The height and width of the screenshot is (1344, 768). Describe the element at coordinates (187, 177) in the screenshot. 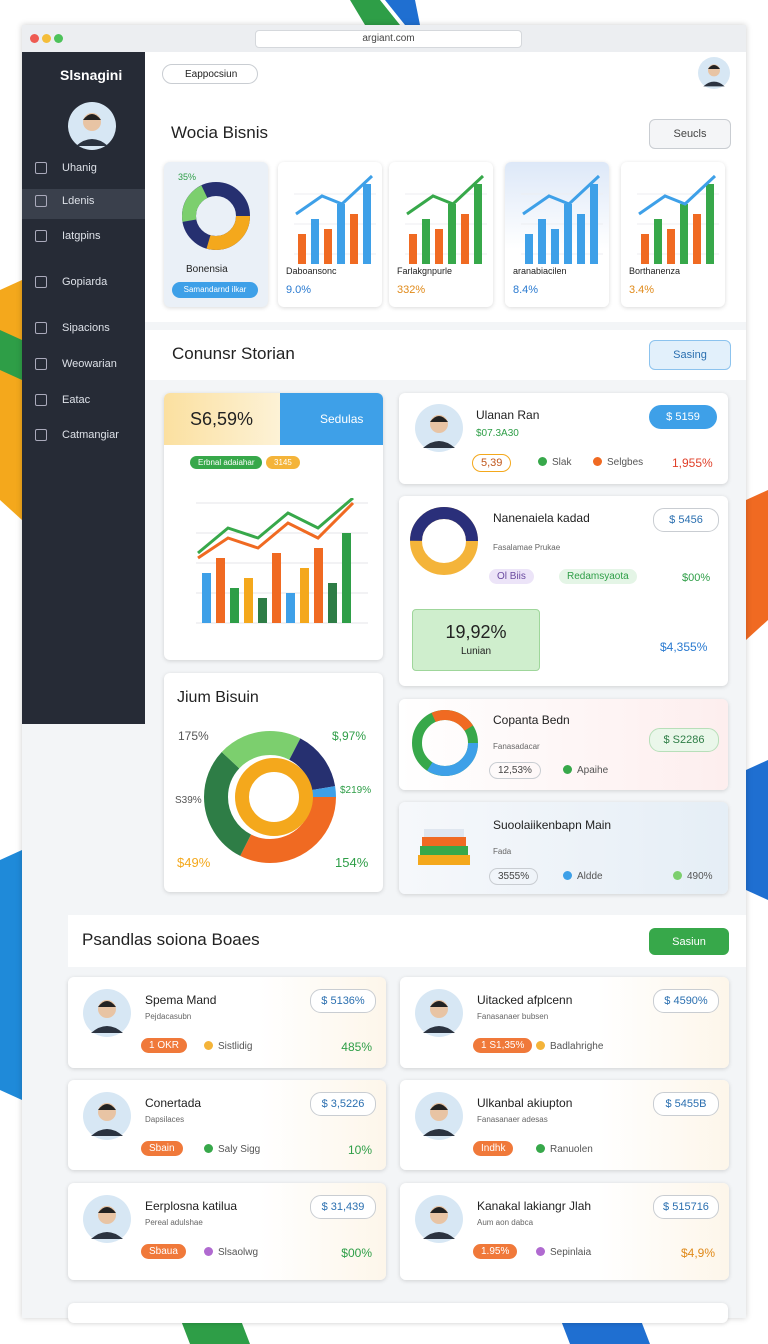

I see `card-badge: 35%` at that location.